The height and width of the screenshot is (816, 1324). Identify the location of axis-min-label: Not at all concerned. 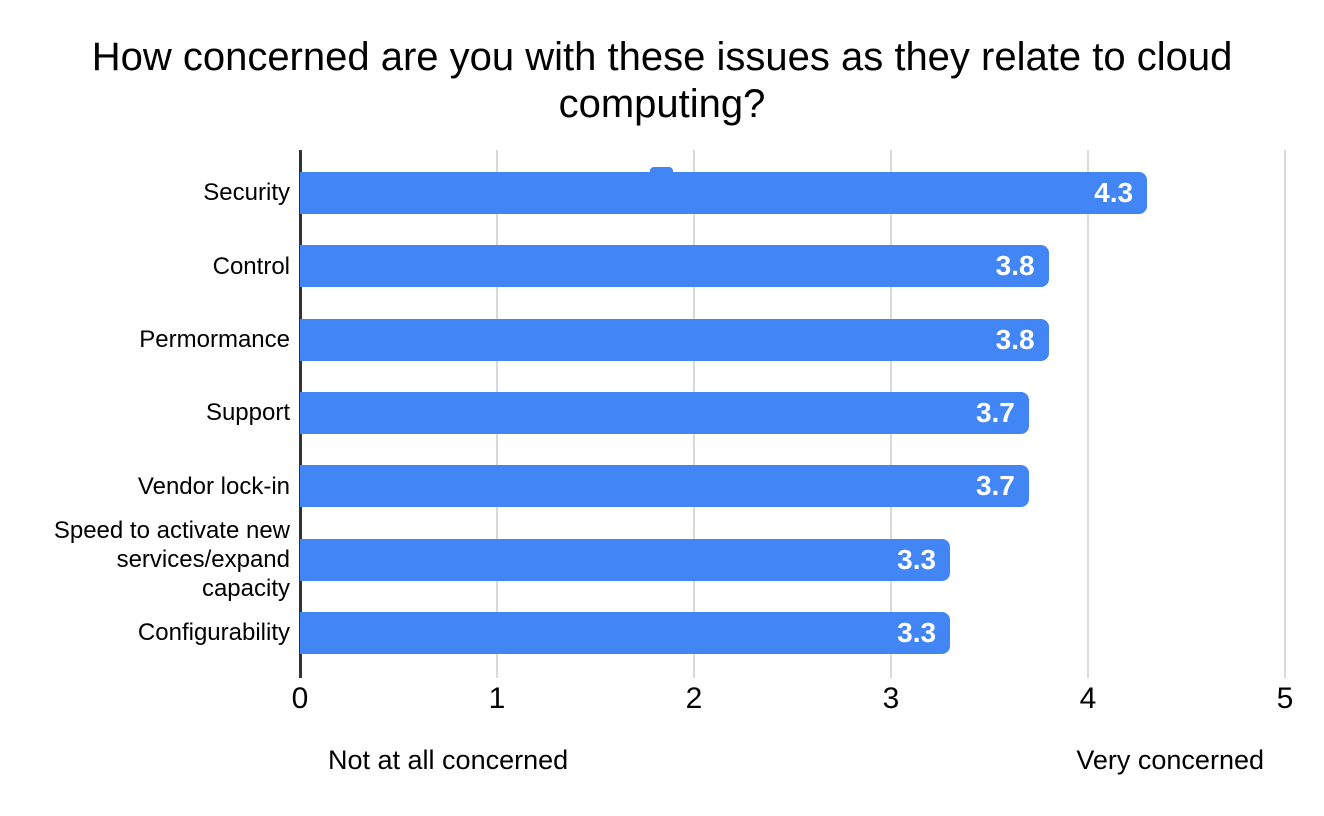
(448, 760).